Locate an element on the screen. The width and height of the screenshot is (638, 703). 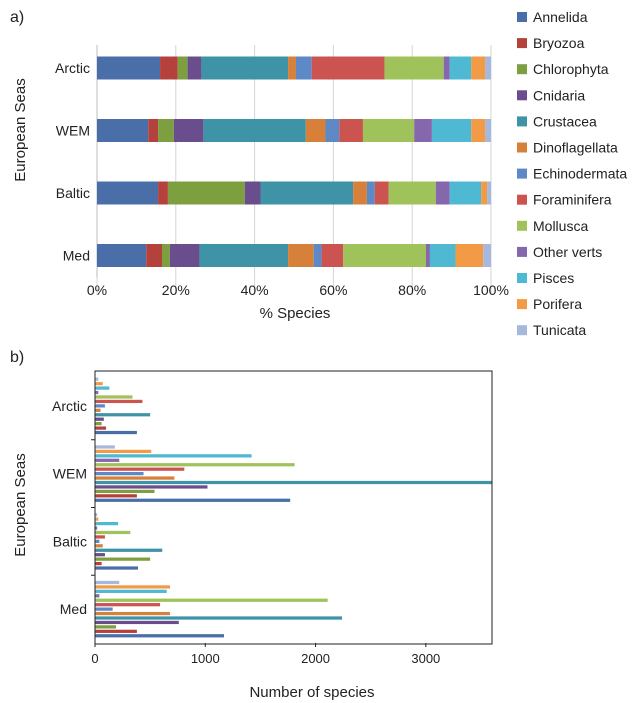
panel-b-bar-baltic-chlorophyta is located at coordinates (123, 559).